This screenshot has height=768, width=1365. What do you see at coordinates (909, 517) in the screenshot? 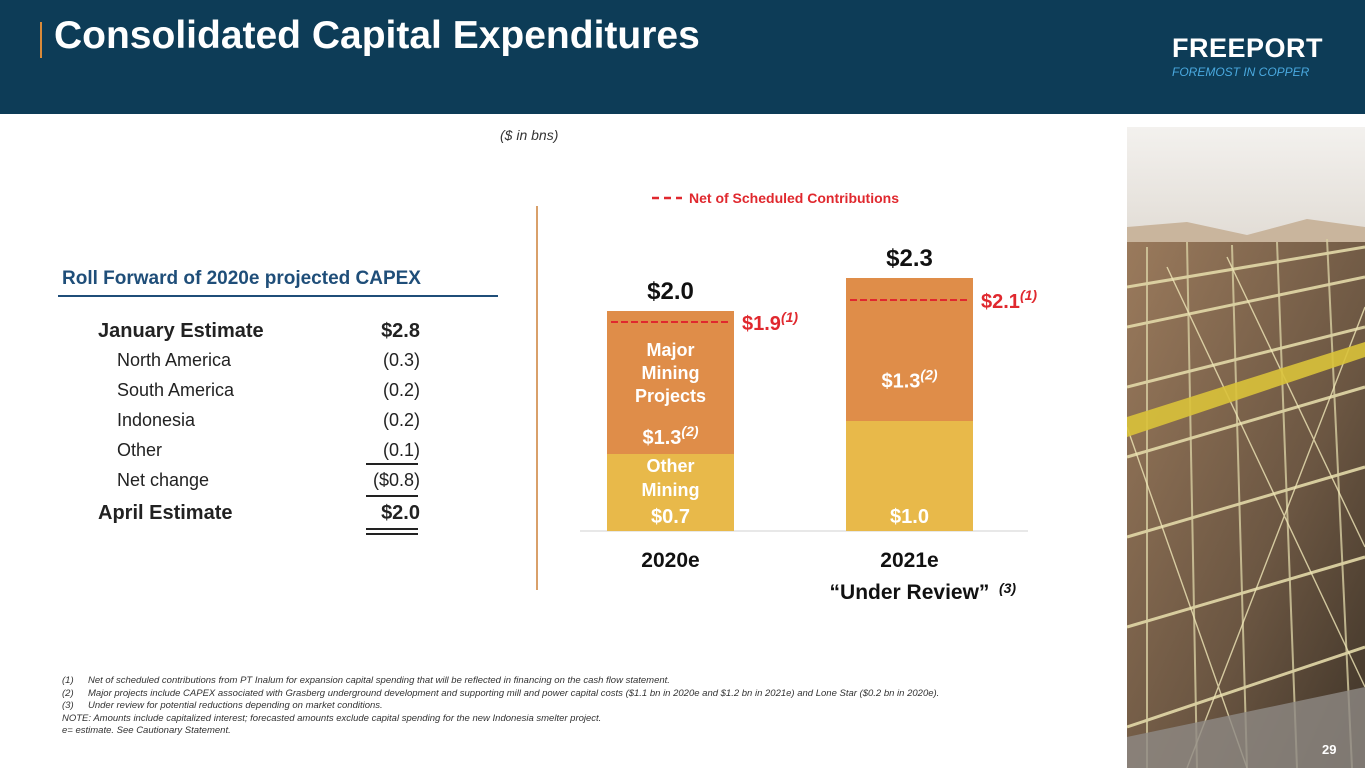
I see `segment-value-other-mining: $1.0` at bounding box center [909, 517].